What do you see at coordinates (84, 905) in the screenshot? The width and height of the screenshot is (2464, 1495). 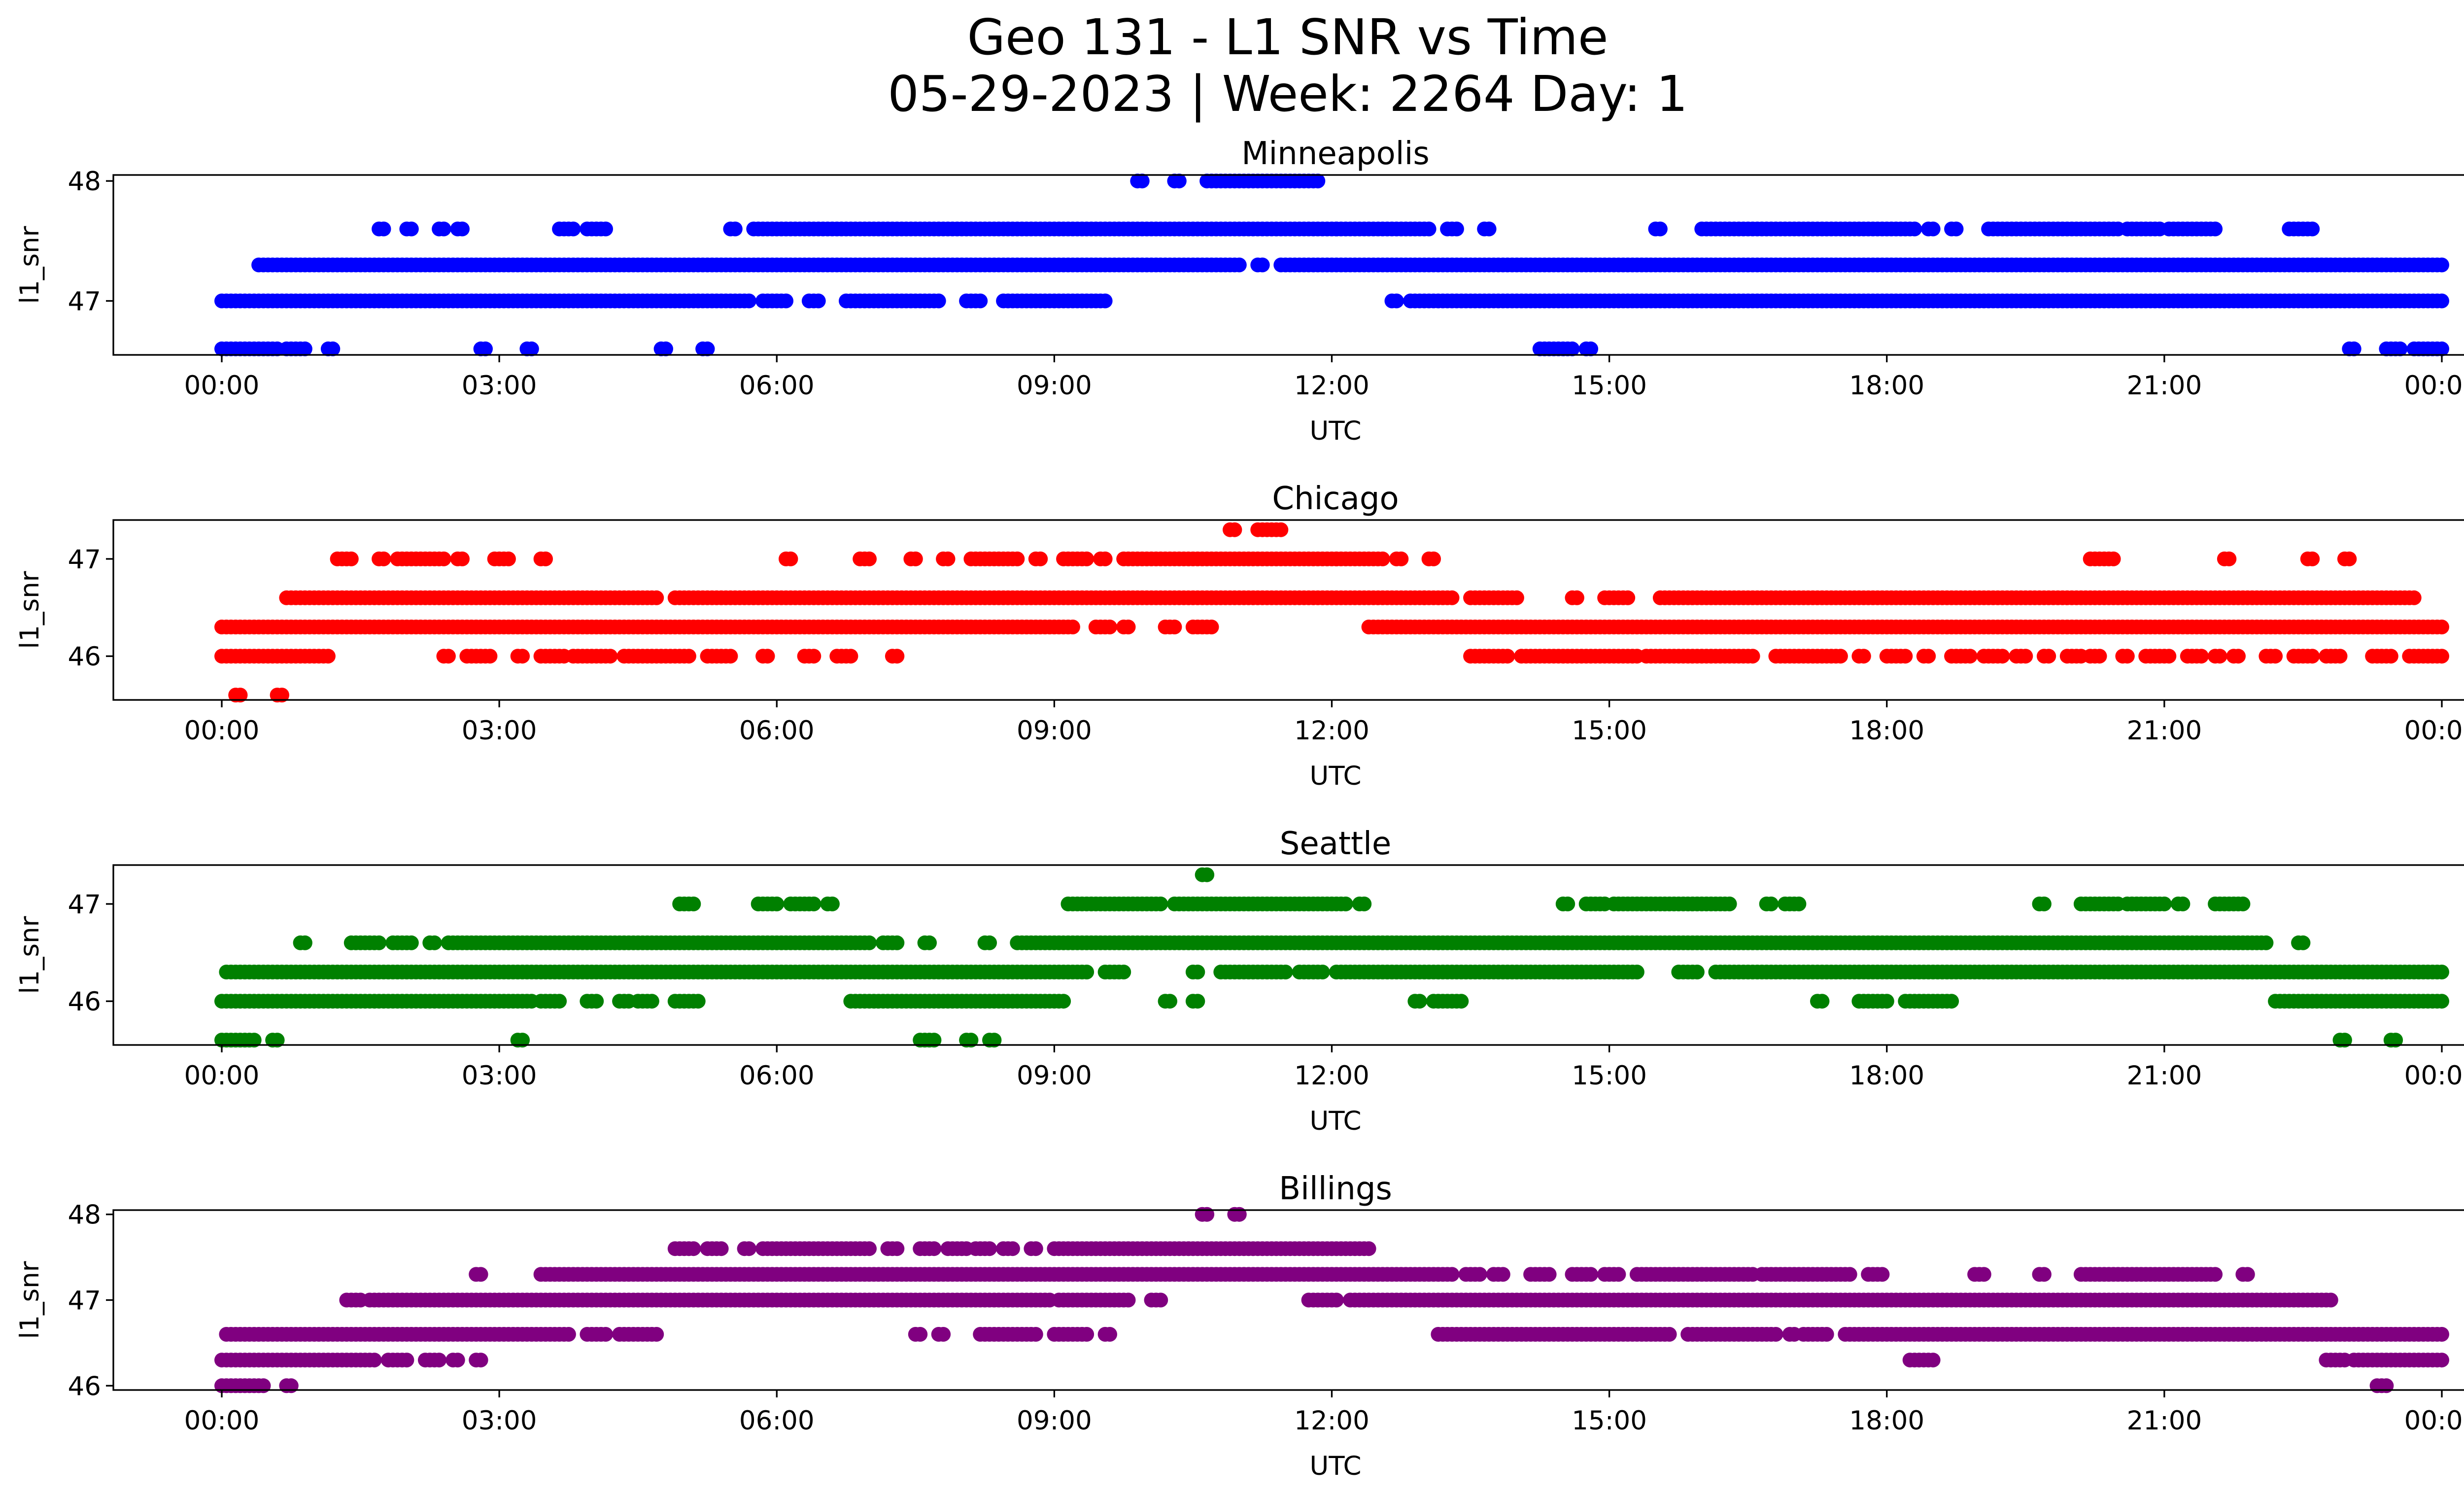 I see `y-tick-label: 47` at bounding box center [84, 905].